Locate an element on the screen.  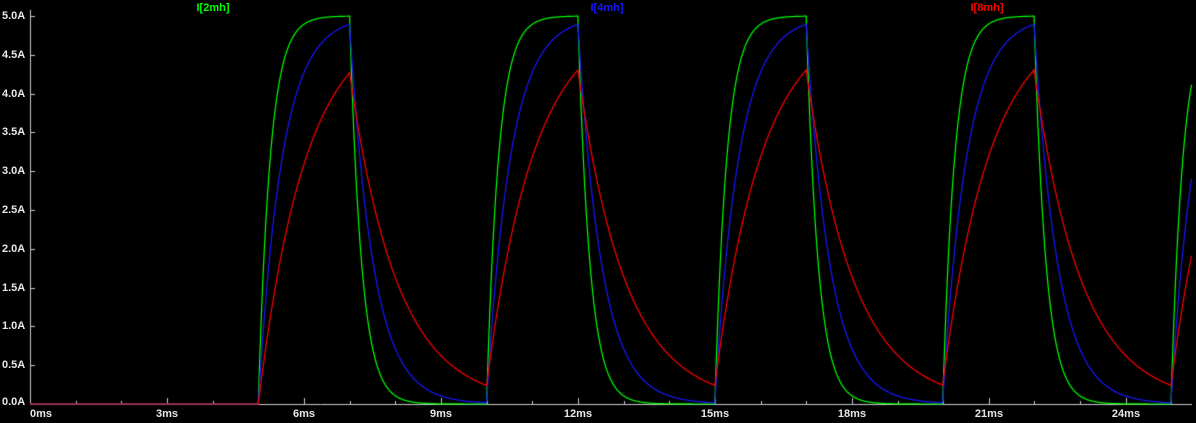
y-tick-label: 2.5A is located at coordinates (14, 210).